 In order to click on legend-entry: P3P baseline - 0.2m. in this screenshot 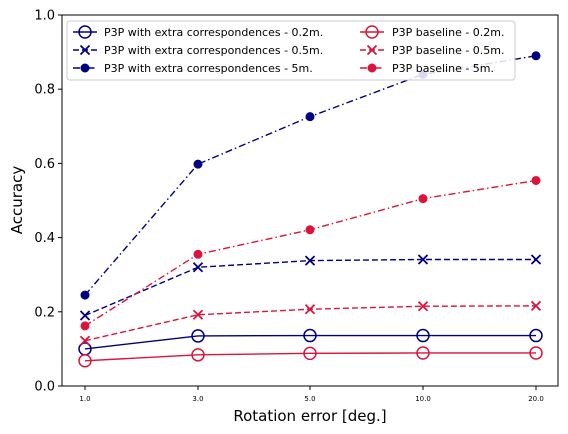, I will do `click(432, 32)`.